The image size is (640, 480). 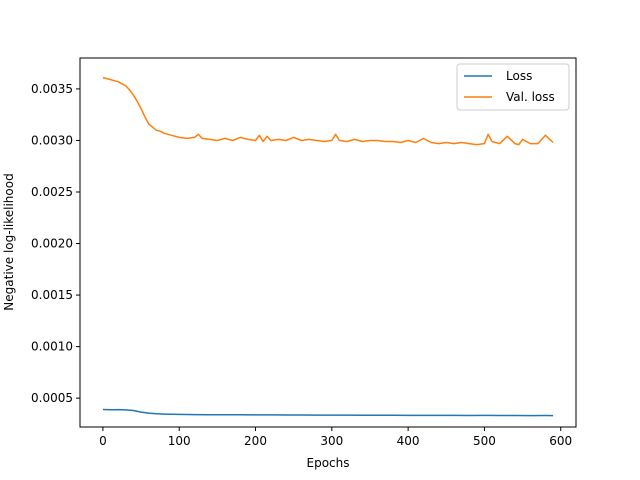 What do you see at coordinates (179, 441) in the screenshot?
I see `x-tick-label: 100` at bounding box center [179, 441].